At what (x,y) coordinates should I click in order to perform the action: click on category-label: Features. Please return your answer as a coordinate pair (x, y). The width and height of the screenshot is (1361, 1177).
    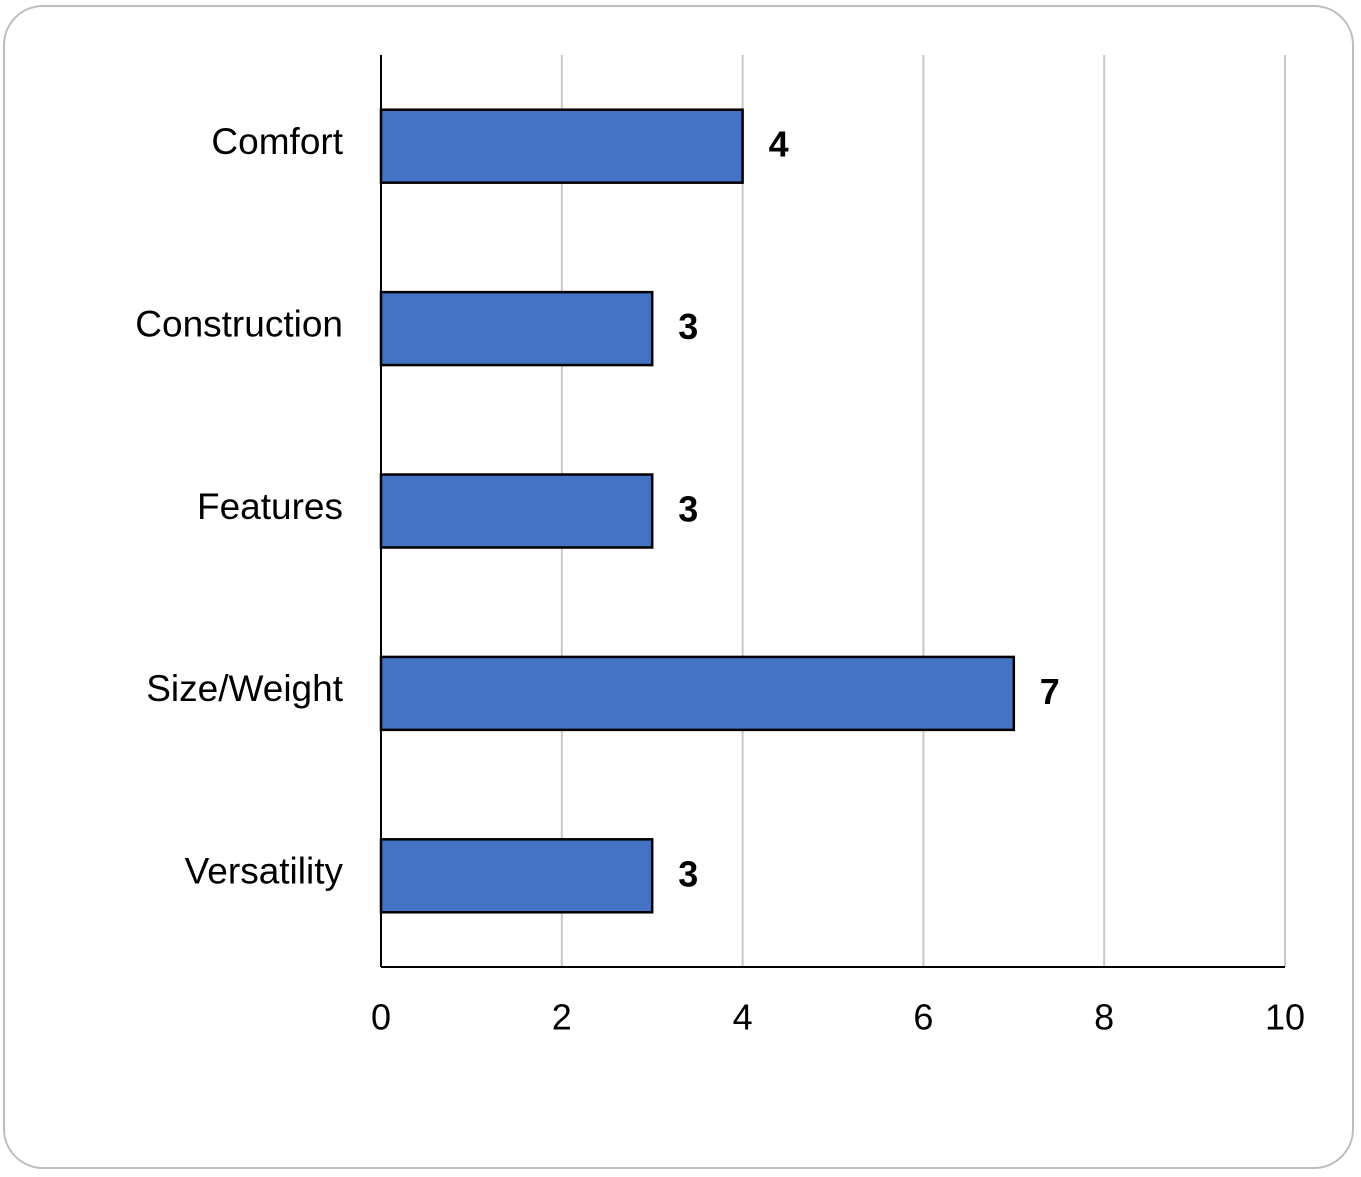
    Looking at the image, I should click on (270, 506).